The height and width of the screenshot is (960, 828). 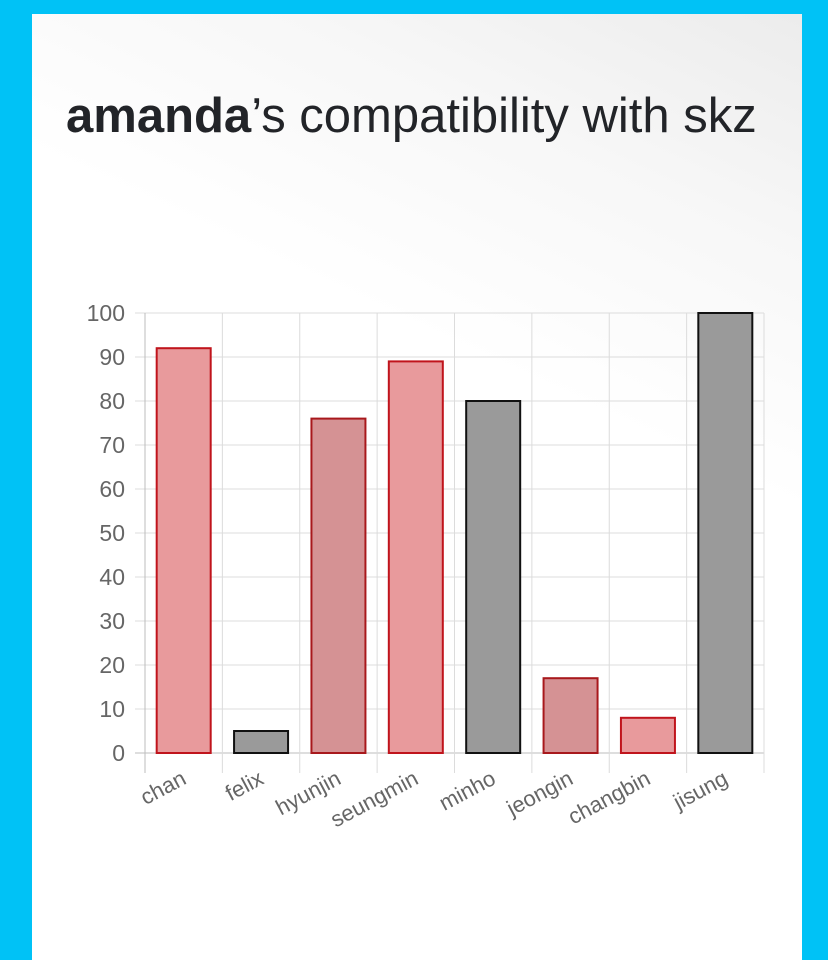 What do you see at coordinates (163, 787) in the screenshot?
I see `x-tick-label: chan` at bounding box center [163, 787].